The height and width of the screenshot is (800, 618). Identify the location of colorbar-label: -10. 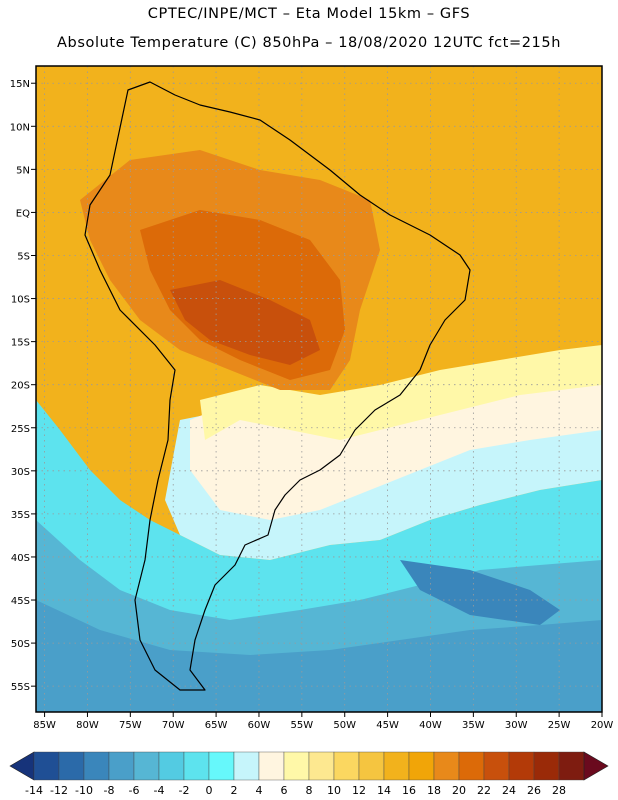
(84, 790).